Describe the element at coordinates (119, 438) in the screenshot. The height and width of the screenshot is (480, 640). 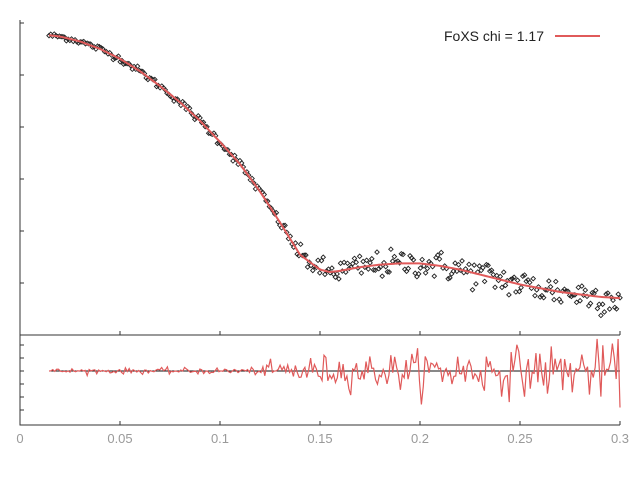
I see `x-tick-label: 0.05` at that location.